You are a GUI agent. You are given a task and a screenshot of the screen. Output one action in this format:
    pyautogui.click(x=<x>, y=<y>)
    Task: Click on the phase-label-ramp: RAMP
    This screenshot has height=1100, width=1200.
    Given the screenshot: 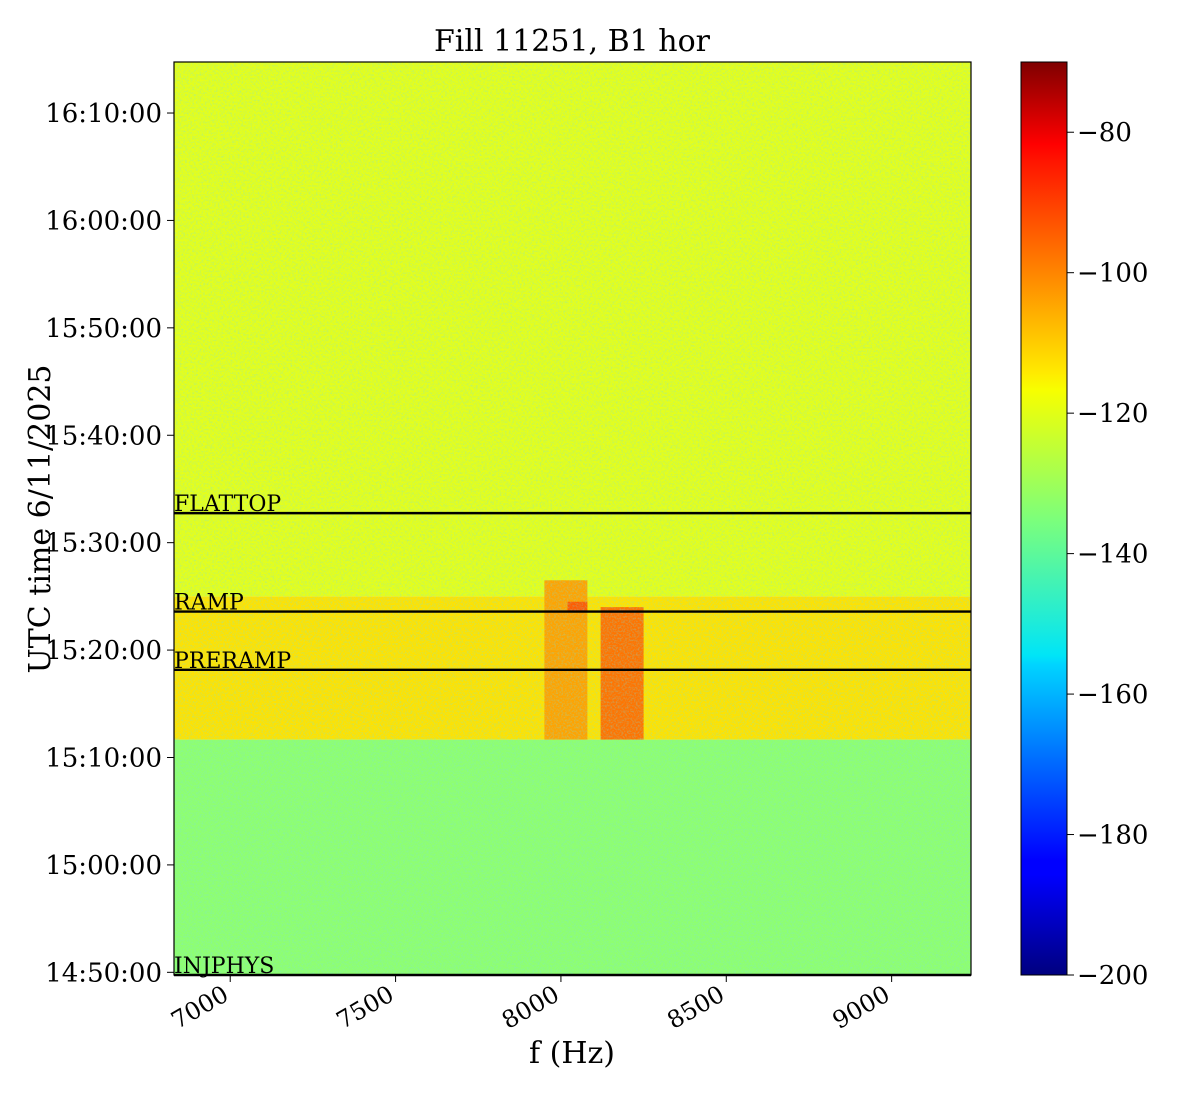 What is the action you would take?
    pyautogui.click(x=209, y=603)
    